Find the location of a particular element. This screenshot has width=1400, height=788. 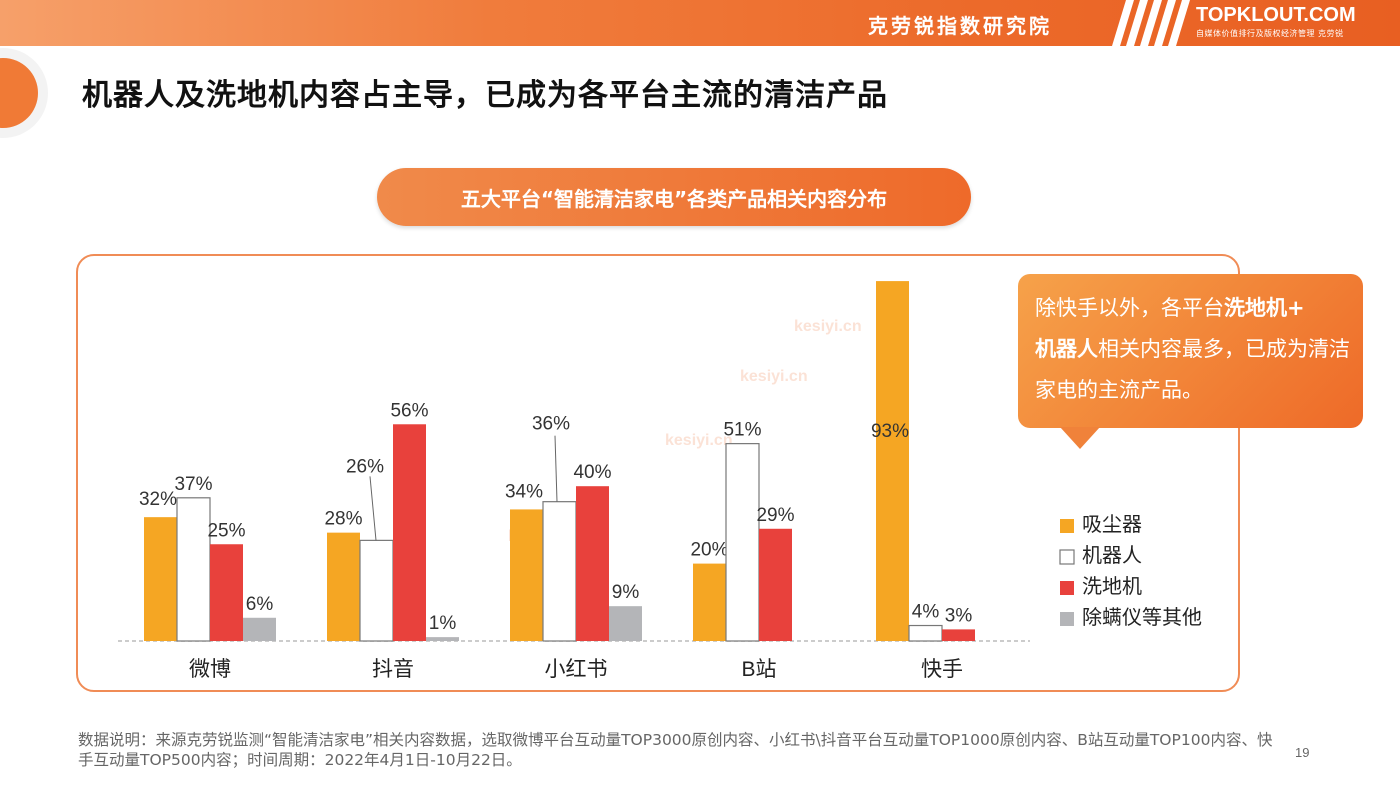

stripes-decoration is located at coordinates (1151, 23).